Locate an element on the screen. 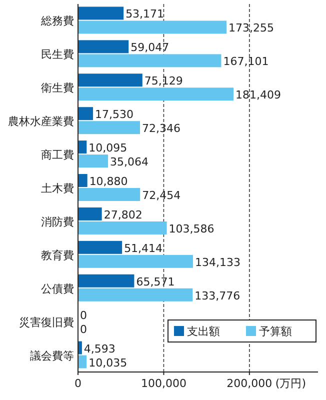  data-label: 27,802 is located at coordinates (123, 215).